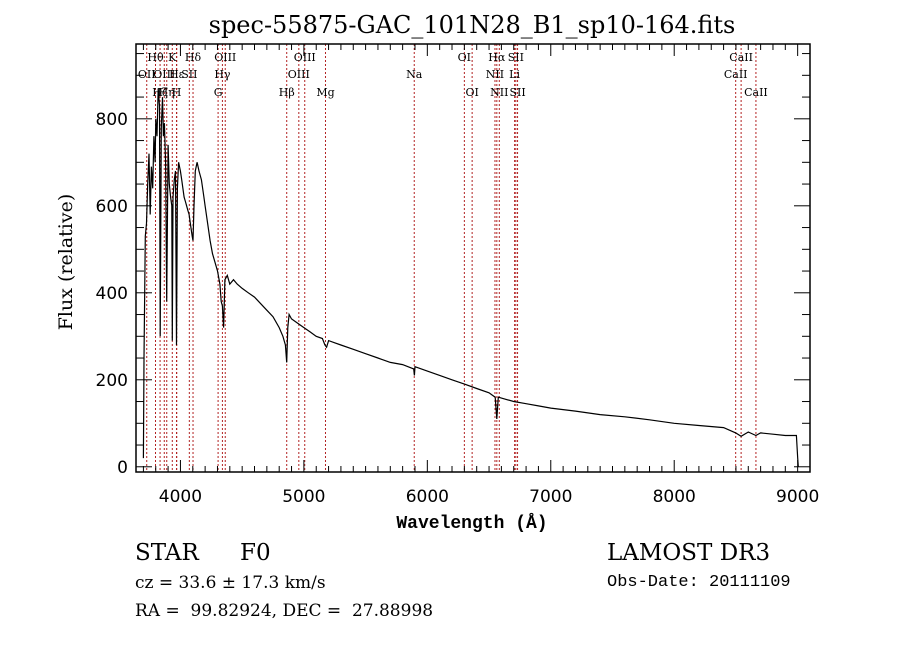 This screenshot has width=900, height=649. What do you see at coordinates (218, 92) in the screenshot?
I see `line-marker-label: G` at bounding box center [218, 92].